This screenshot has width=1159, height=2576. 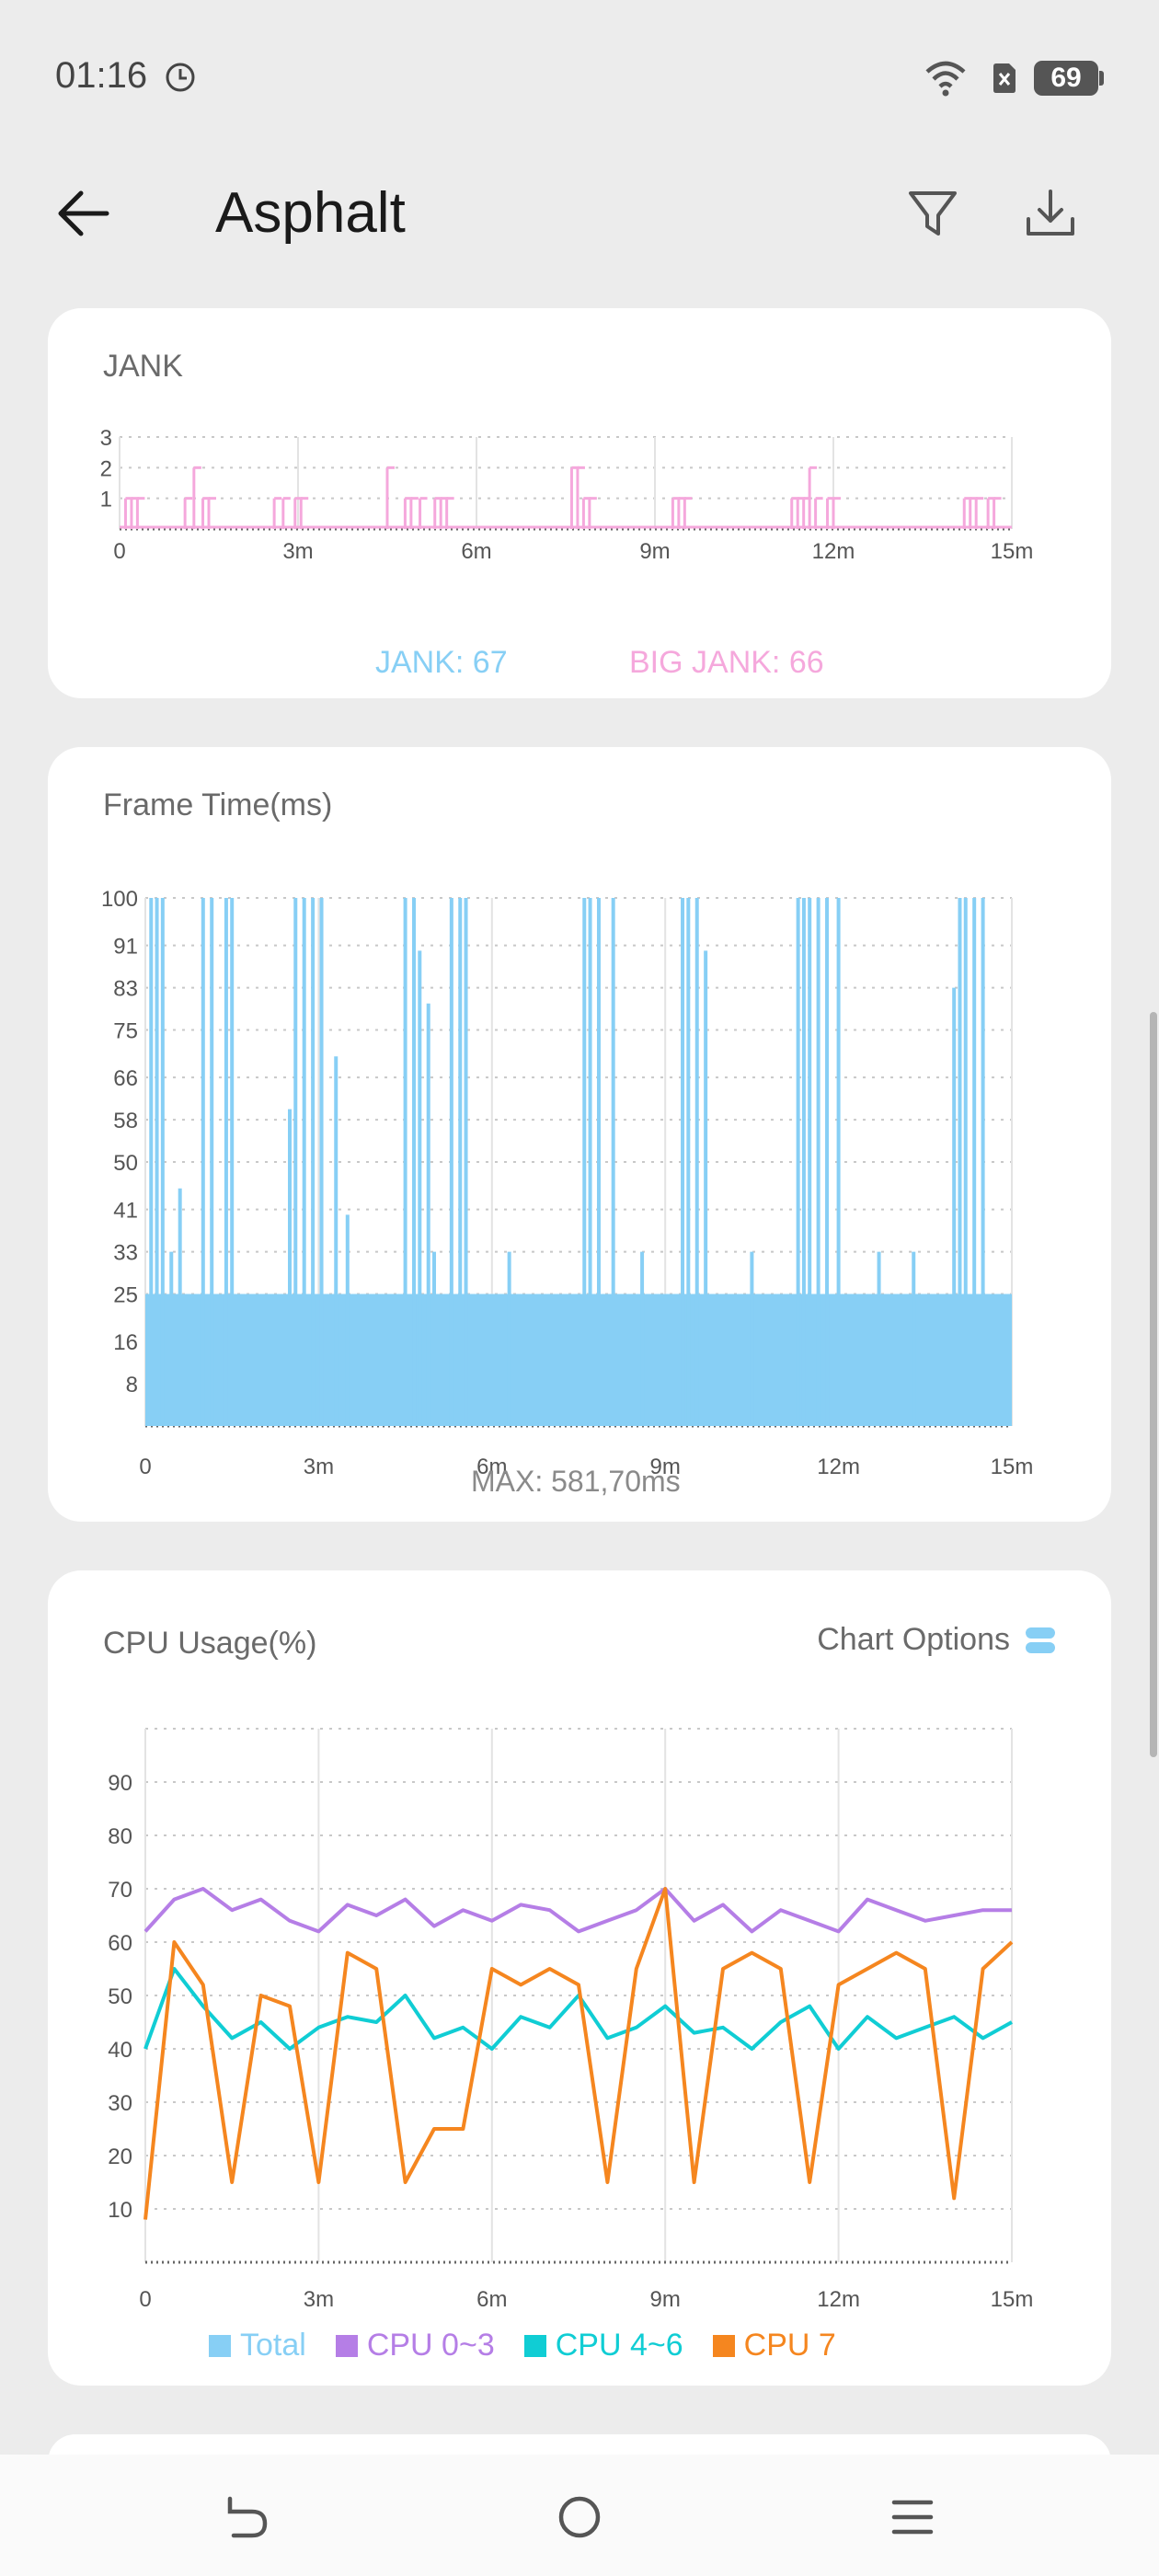 I want to click on frame-y-tick-label: 83, so click(x=125, y=989).